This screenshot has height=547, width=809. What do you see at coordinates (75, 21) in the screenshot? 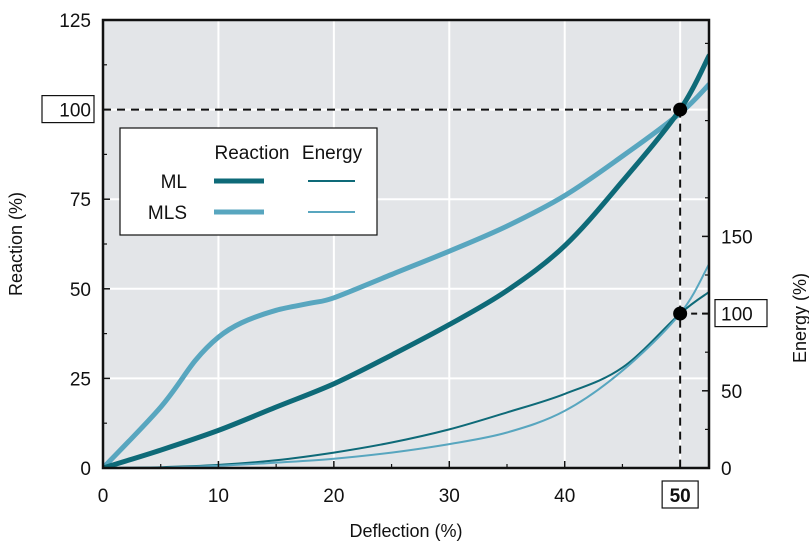
I see `y-tick-label: 125` at bounding box center [75, 21].